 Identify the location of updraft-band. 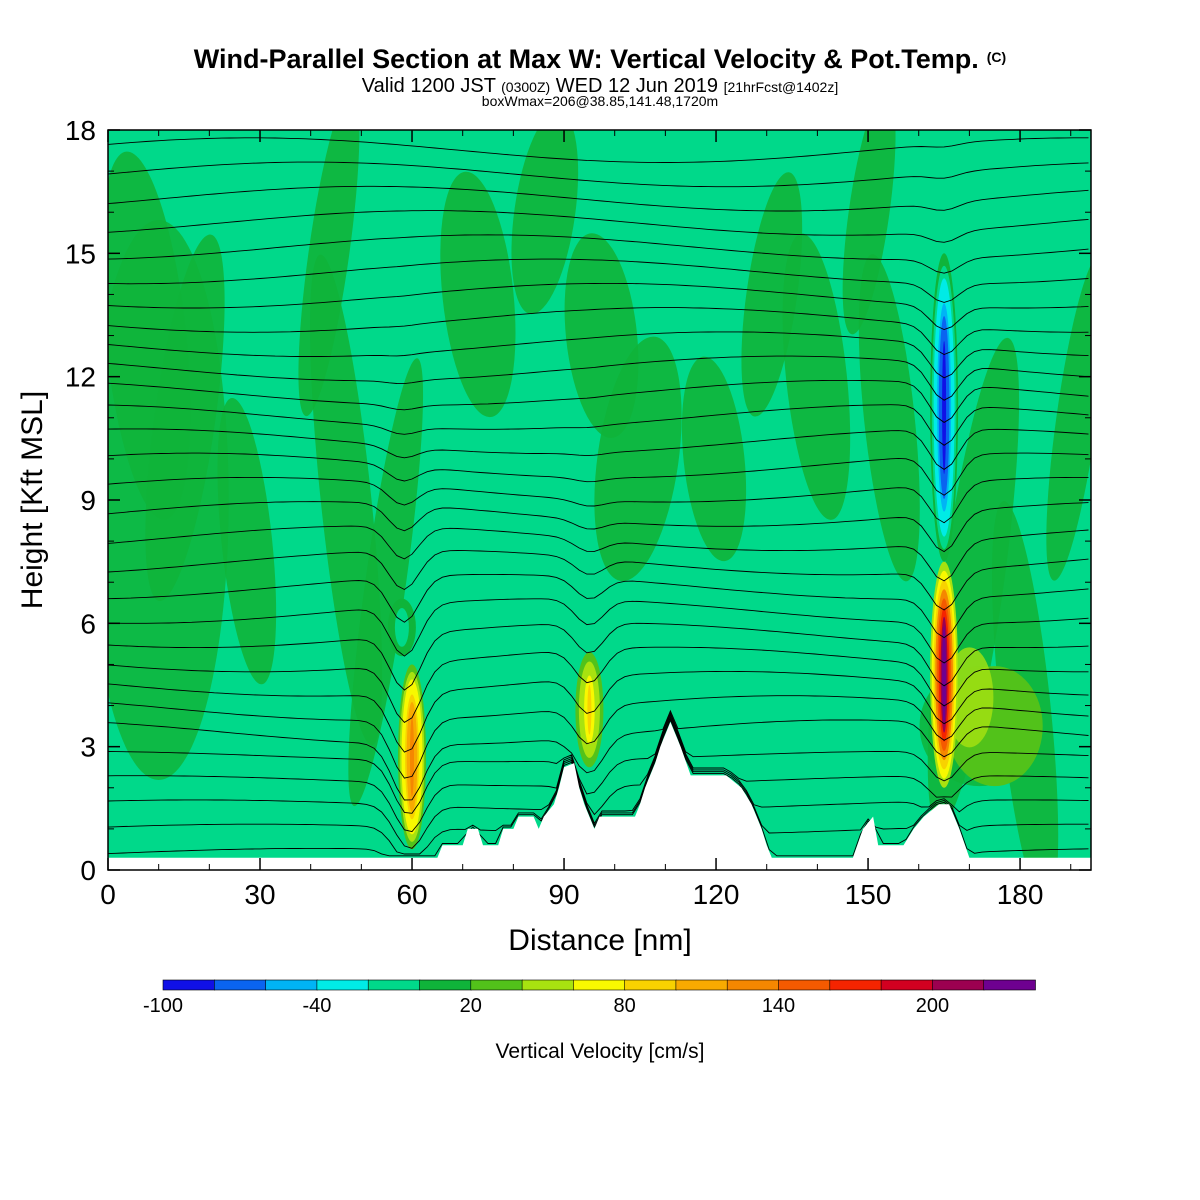
(168, 500).